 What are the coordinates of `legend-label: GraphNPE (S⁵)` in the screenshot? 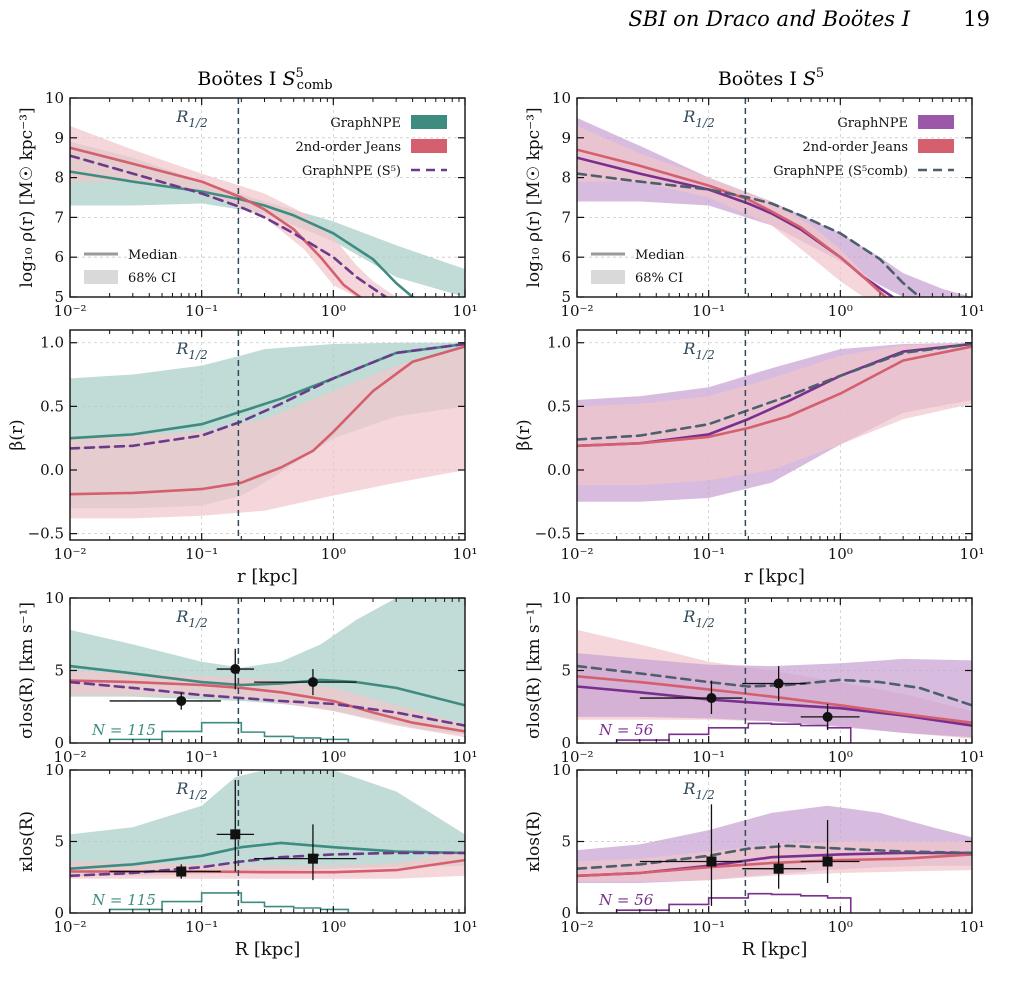 It's located at (351, 171).